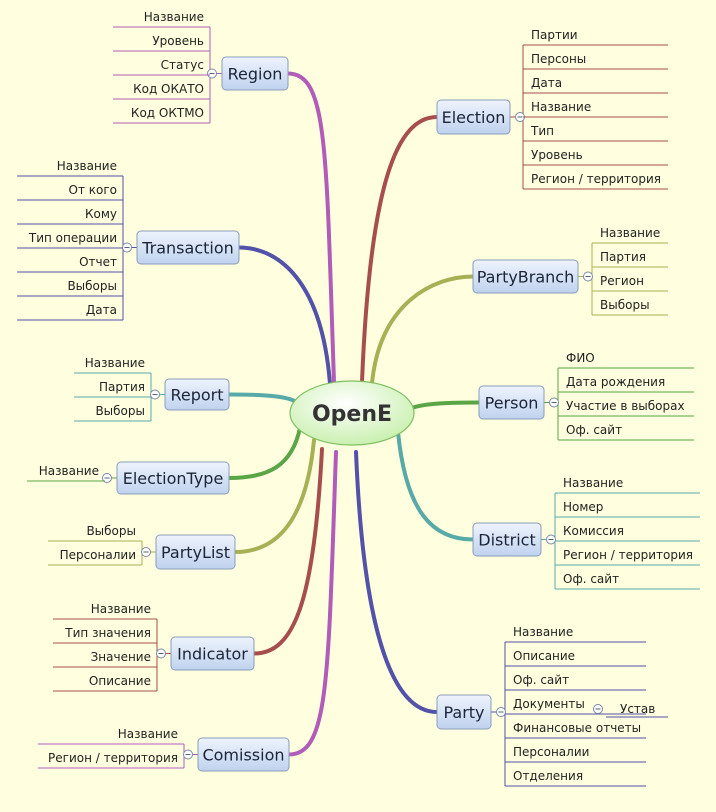 The height and width of the screenshot is (812, 716). I want to click on sub-item: Устав, so click(637, 710).